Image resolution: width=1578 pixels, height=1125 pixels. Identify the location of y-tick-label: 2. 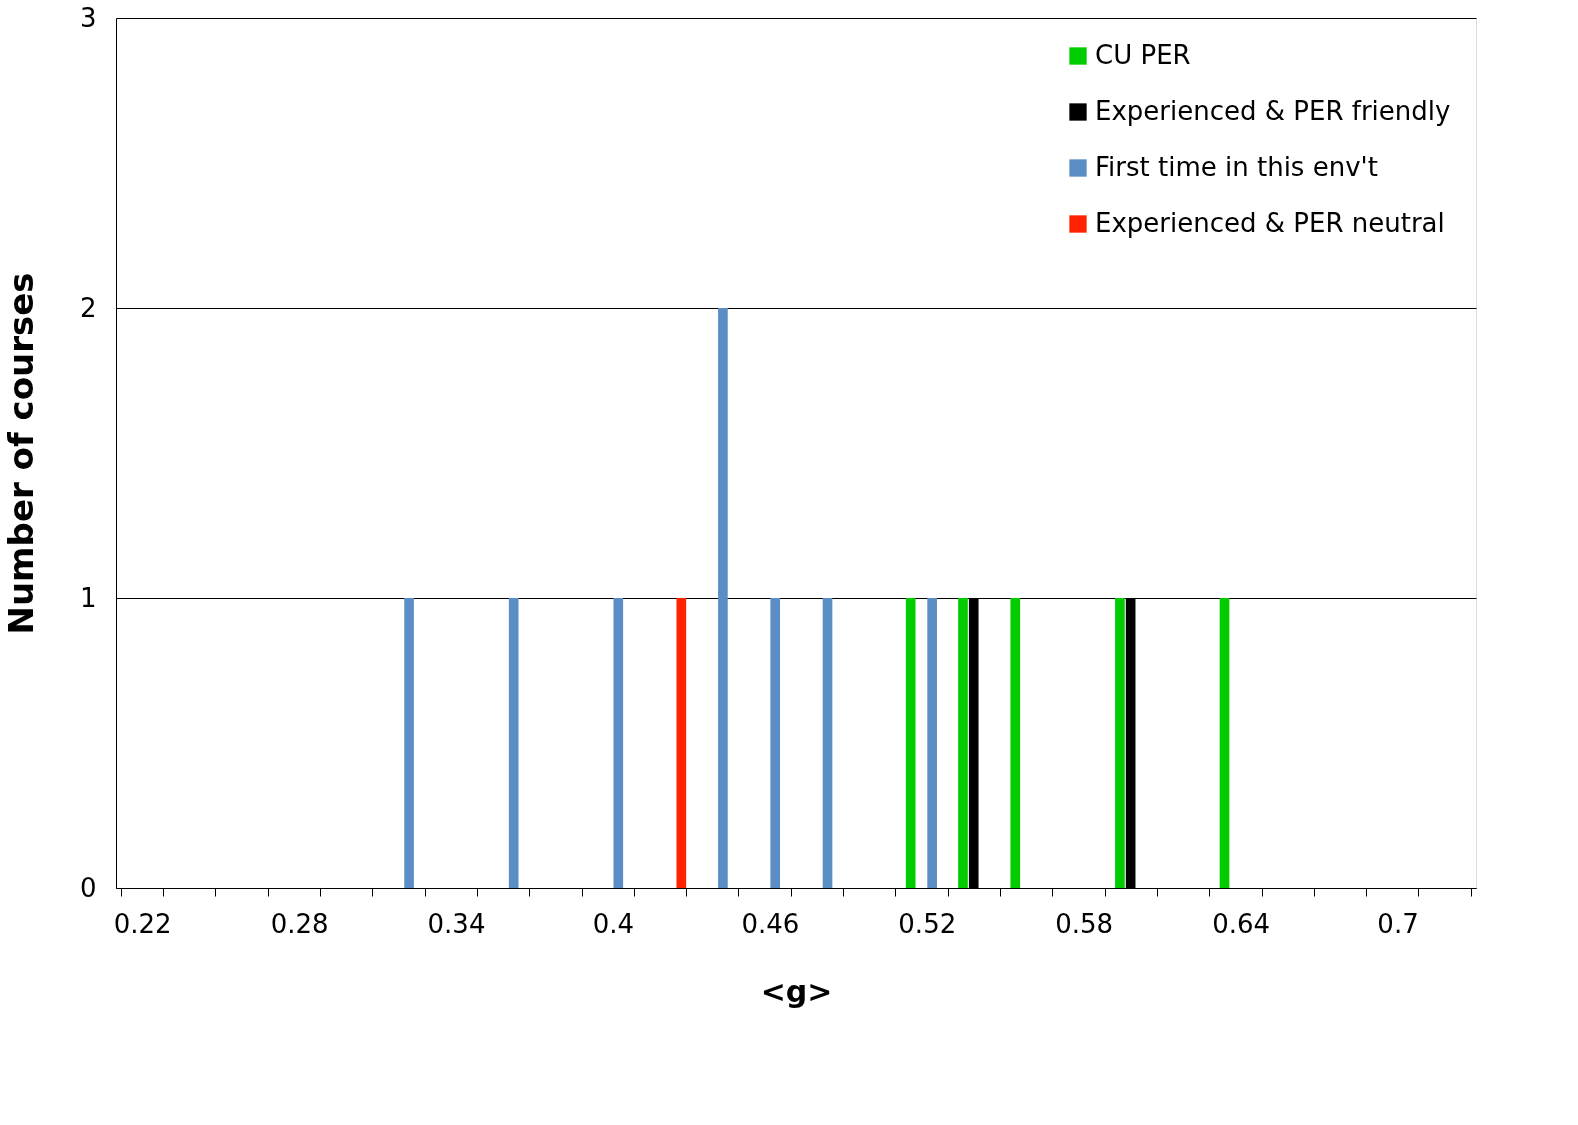
(88, 307).